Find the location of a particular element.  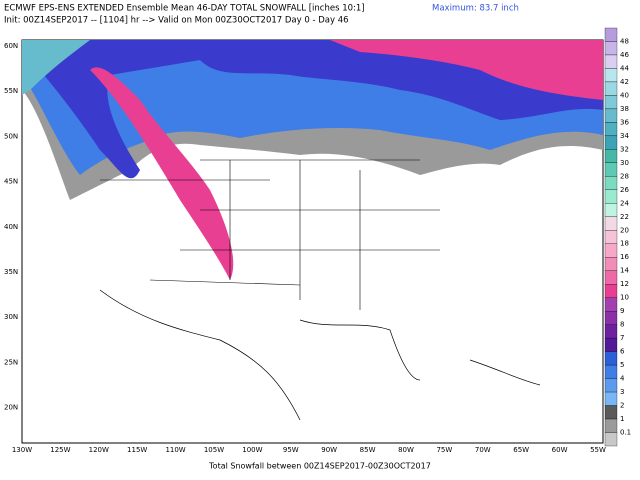

colorbar-label: 2 is located at coordinates (622, 406).